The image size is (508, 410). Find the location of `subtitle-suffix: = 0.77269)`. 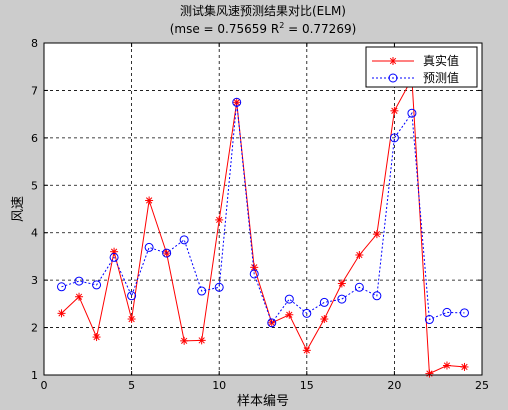

subtitle-suffix: = 0.77269) is located at coordinates (320, 29).